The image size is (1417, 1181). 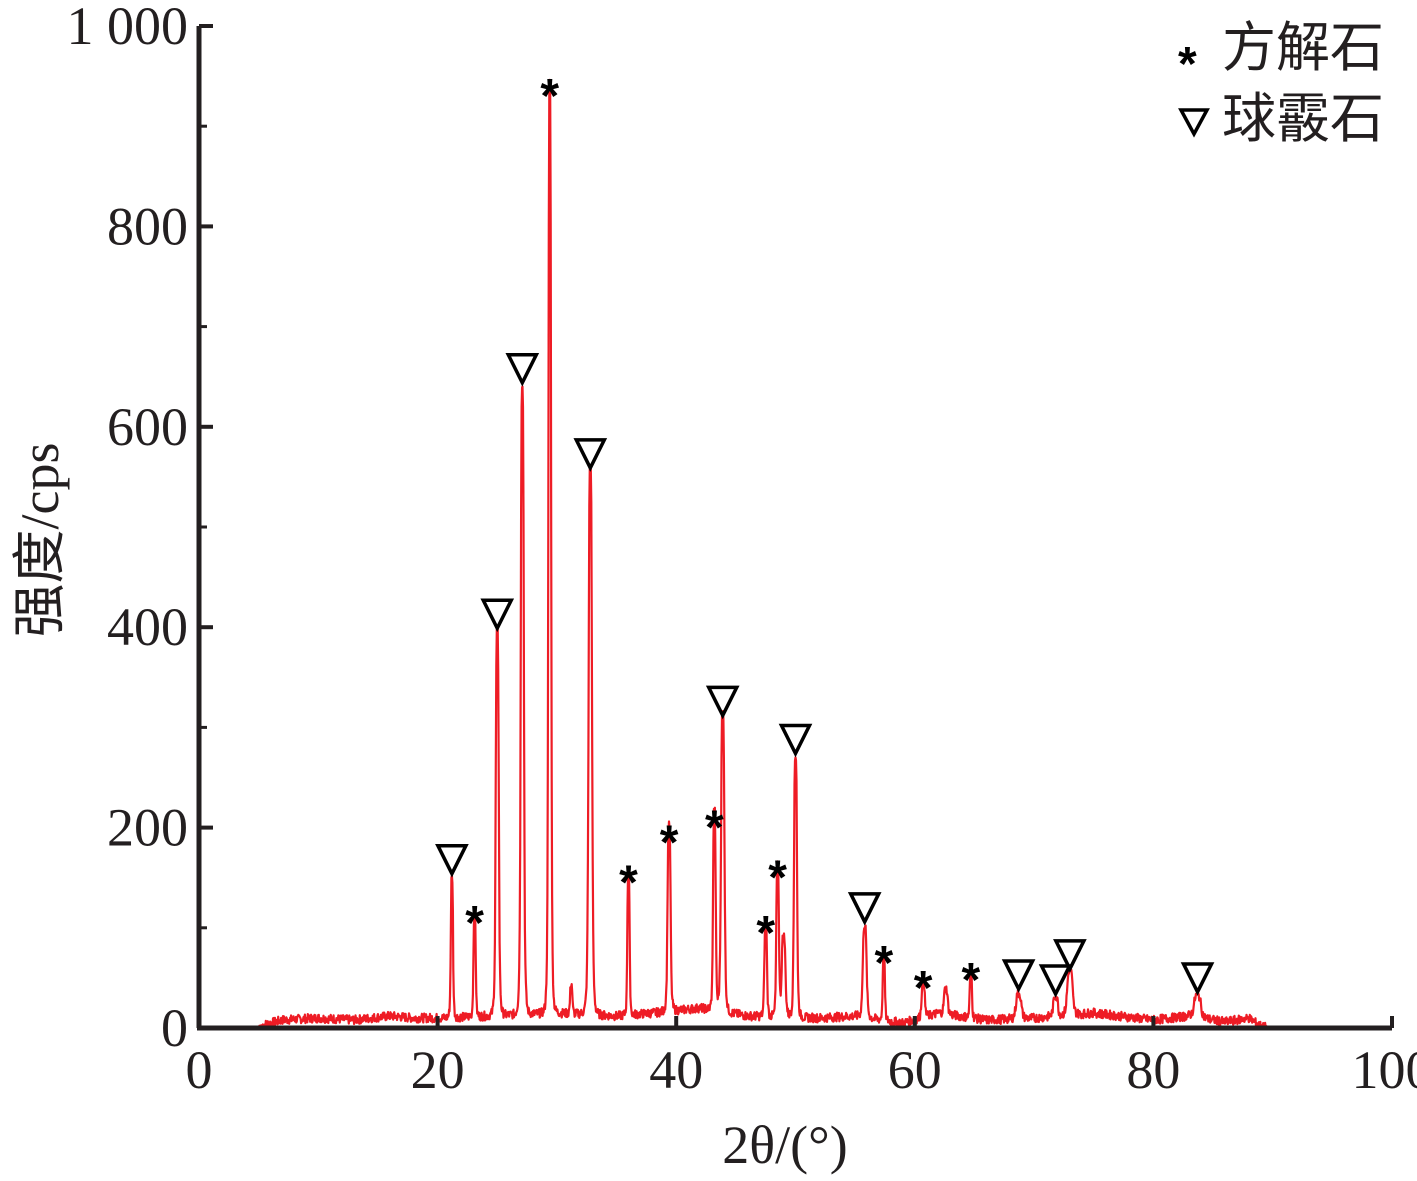 What do you see at coordinates (1303, 118) in the screenshot?
I see `legend-vaterite-label: 球霰石` at bounding box center [1303, 118].